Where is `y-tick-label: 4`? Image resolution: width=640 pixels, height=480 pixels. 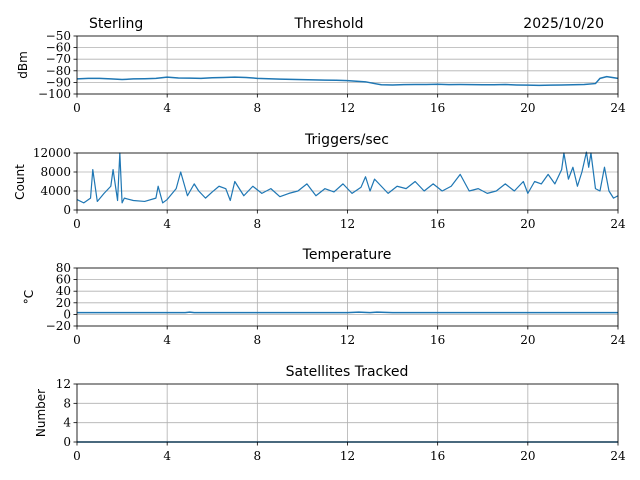 y-tick-label: 4 is located at coordinates (67, 423).